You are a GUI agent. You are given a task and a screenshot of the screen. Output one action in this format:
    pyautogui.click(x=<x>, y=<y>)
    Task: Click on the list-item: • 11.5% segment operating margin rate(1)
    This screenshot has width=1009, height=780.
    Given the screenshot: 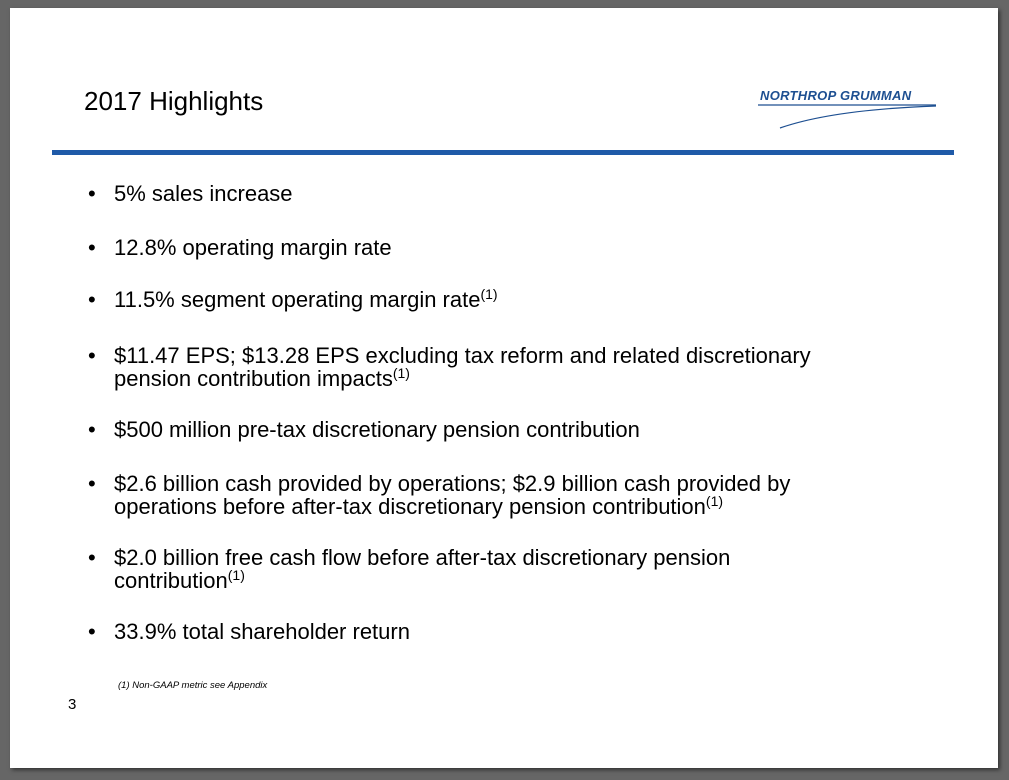 What is the action you would take?
    pyautogui.click(x=518, y=299)
    